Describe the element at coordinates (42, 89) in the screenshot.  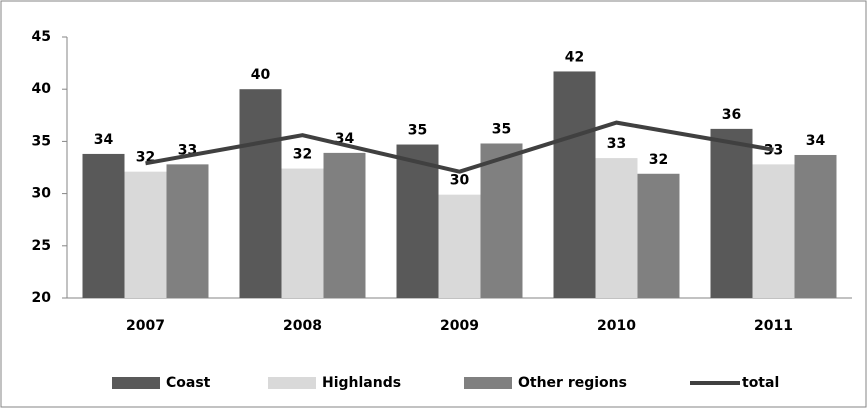
I see `y-tick-label: 40` at that location.